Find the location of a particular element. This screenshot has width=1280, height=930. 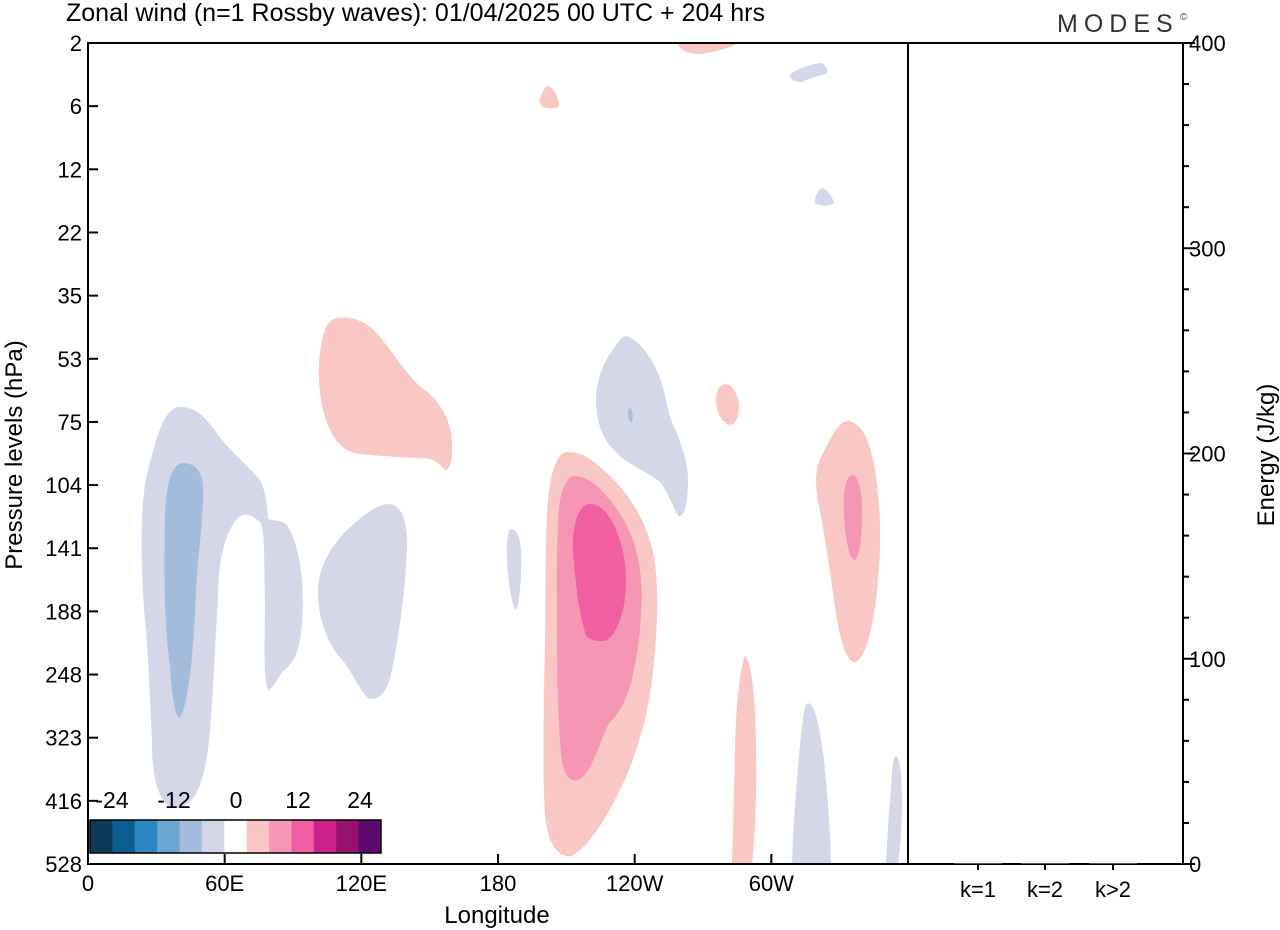

pressure-tick-label: 104 is located at coordinates (63, 485).